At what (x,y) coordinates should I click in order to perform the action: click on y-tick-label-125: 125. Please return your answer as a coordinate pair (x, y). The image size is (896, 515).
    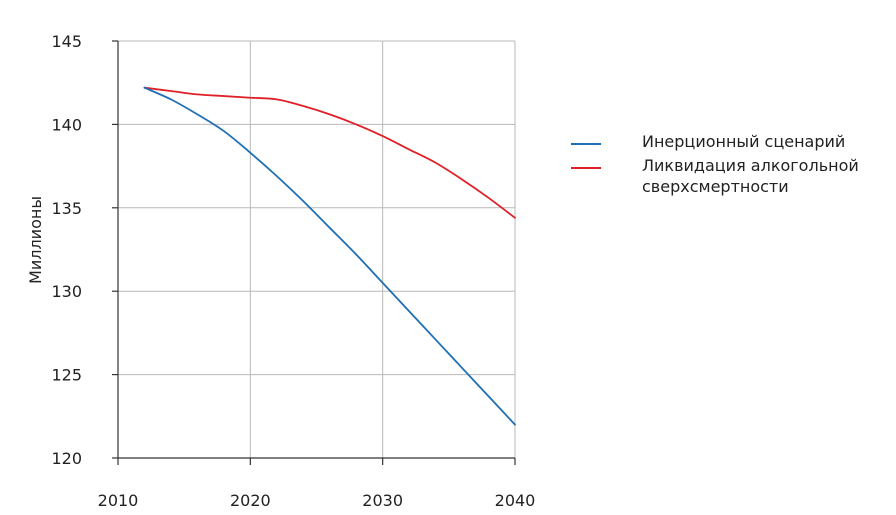
    Looking at the image, I should click on (66, 375).